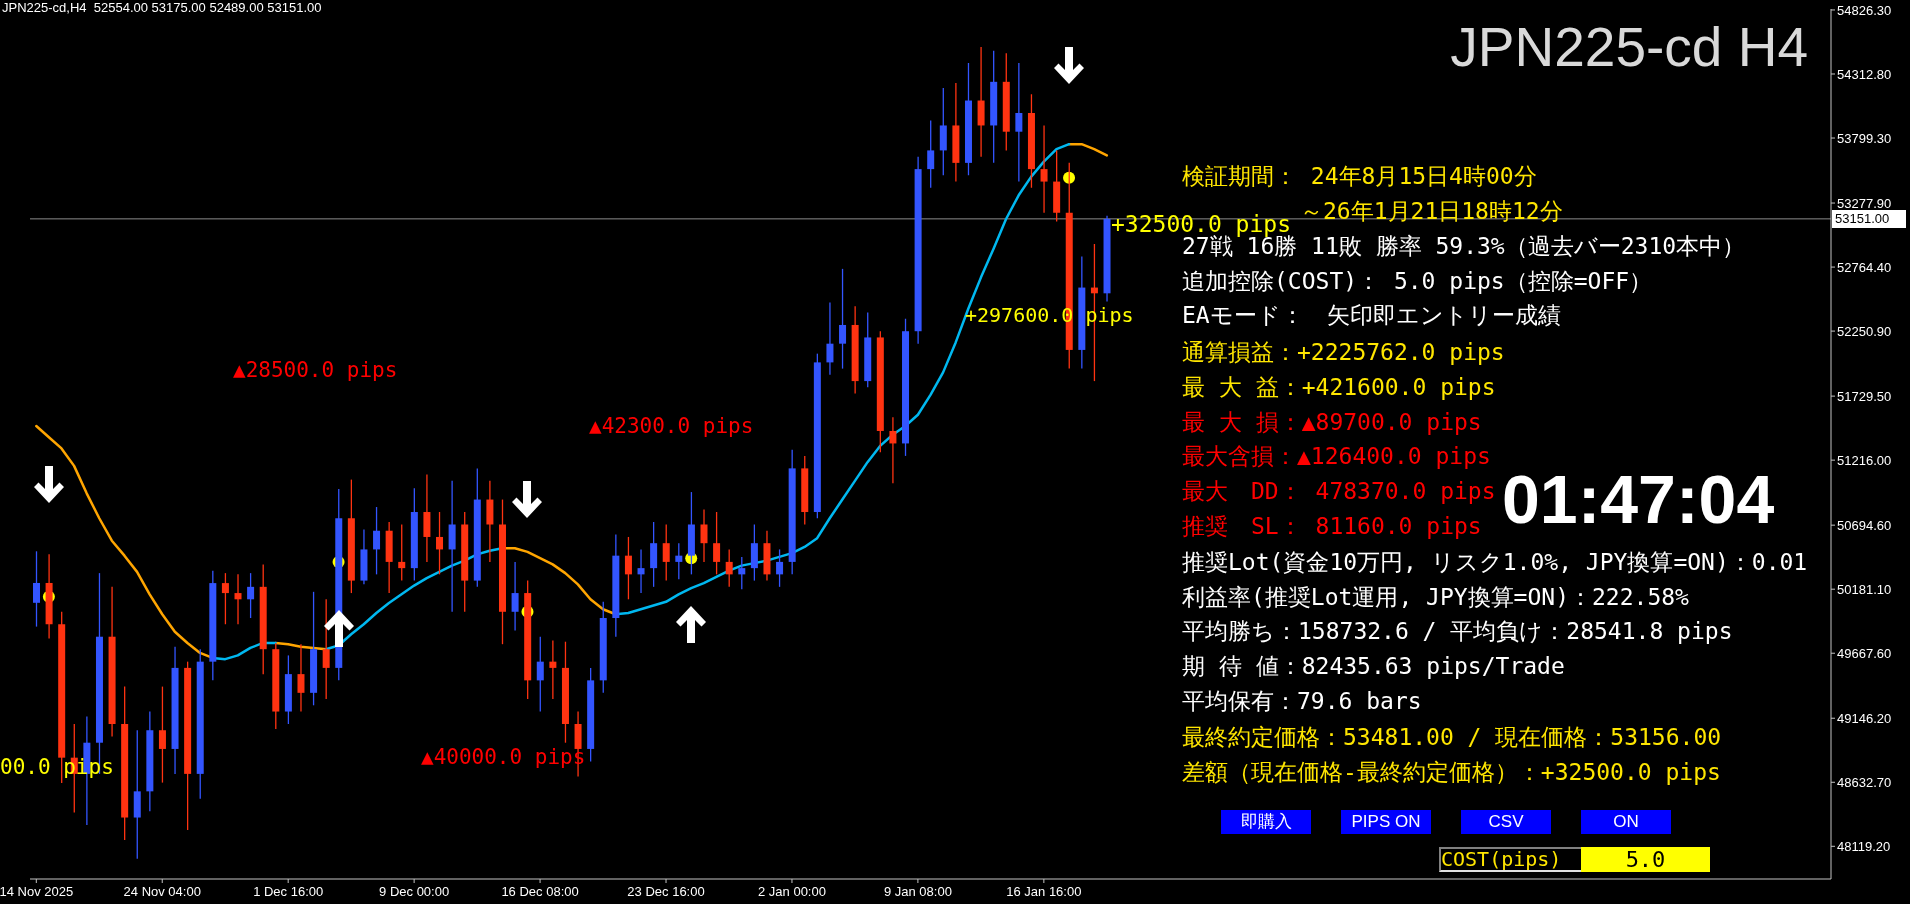  What do you see at coordinates (1495, 563) in the screenshot?
I see `annotation: 推奨Lot(資金10万円, リスク1.0%, JPY換算=ON)：0.01` at bounding box center [1495, 563].